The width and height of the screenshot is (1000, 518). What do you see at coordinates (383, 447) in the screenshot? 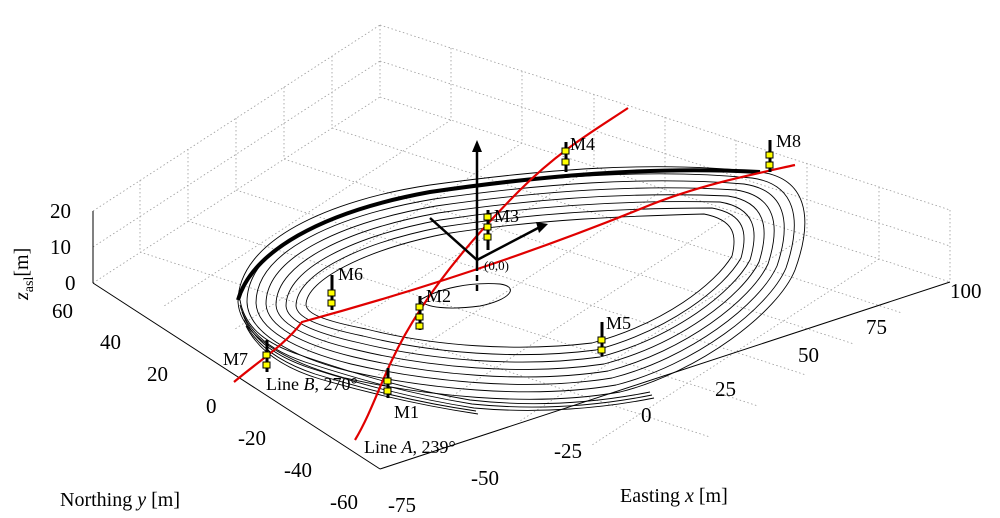
I see `line-a-prefix: Line` at bounding box center [383, 447].